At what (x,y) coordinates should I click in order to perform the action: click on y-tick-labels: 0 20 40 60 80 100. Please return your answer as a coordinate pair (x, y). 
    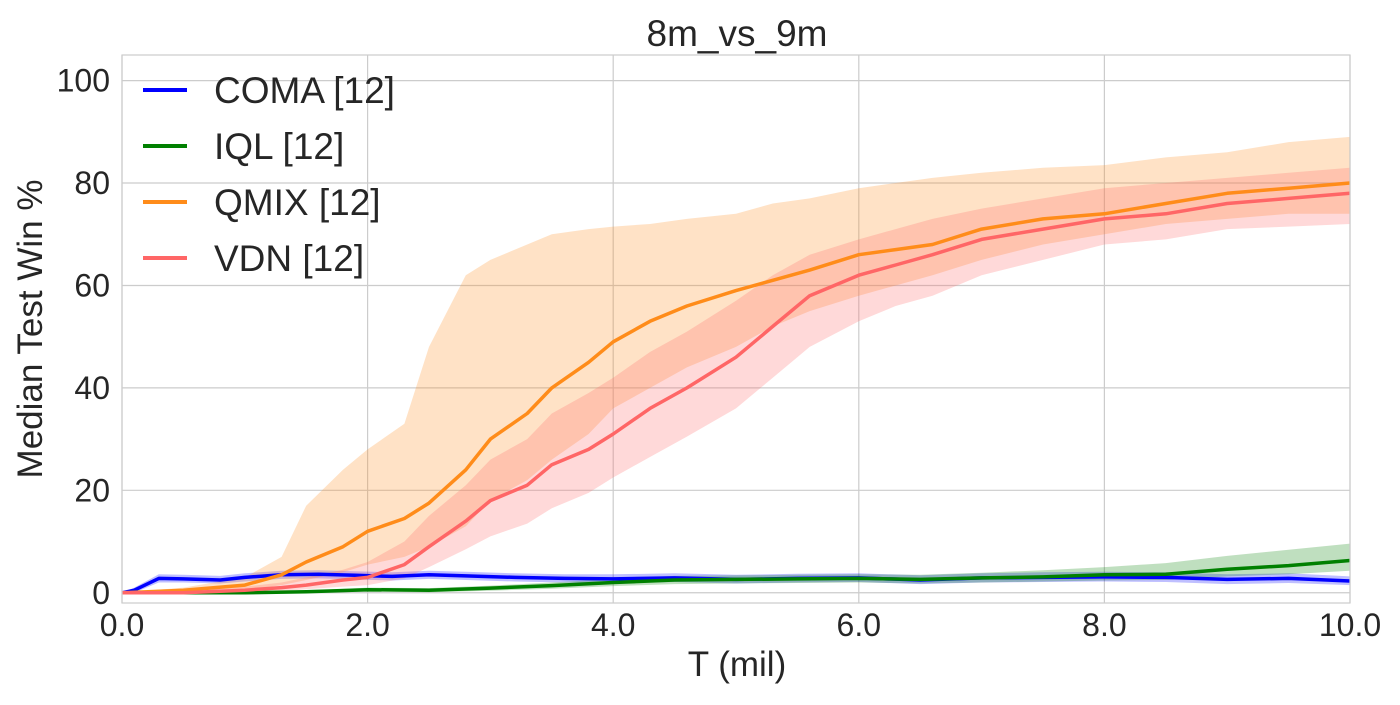
    Looking at the image, I should click on (83, 337).